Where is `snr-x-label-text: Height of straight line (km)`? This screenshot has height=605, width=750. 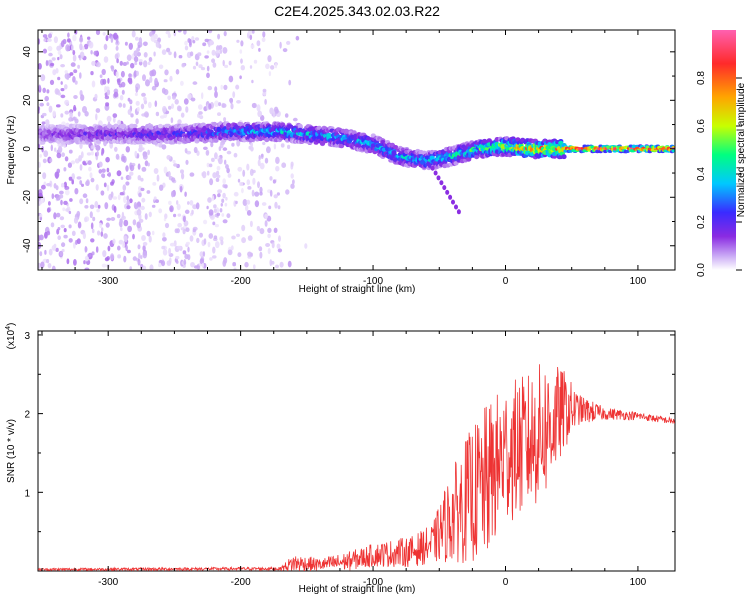
snr-x-label-text: Height of straight line (km) is located at coordinates (357, 589).